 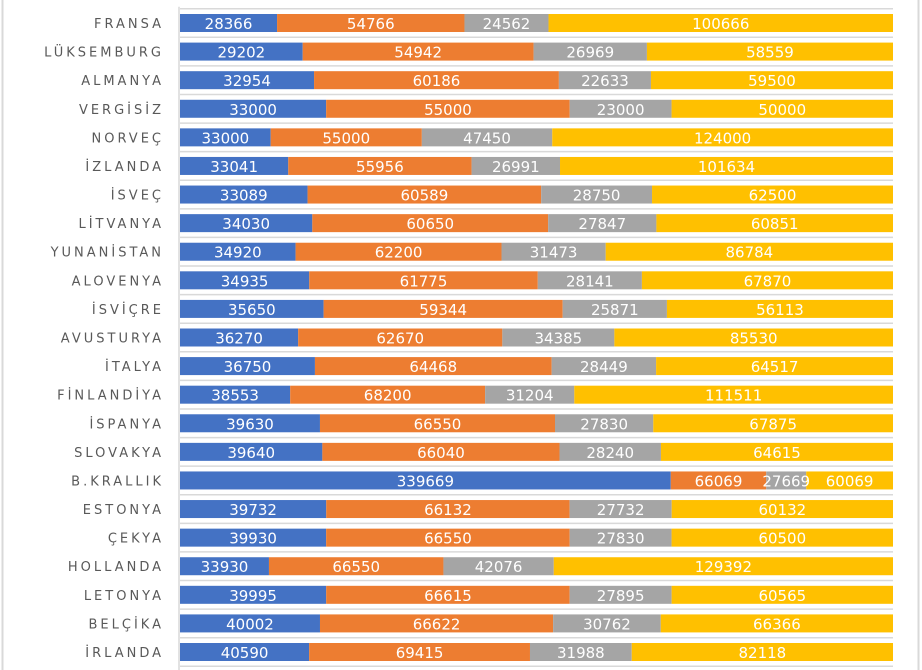 I want to click on data-label: 34920, so click(x=238, y=253).